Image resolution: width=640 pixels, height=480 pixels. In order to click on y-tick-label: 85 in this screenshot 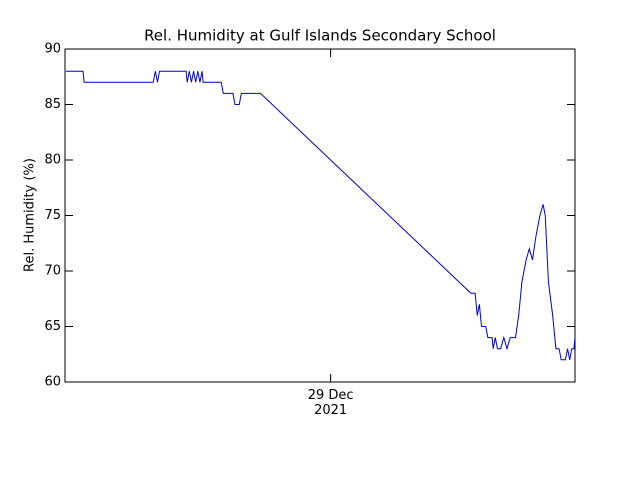, I will do `click(52, 104)`.